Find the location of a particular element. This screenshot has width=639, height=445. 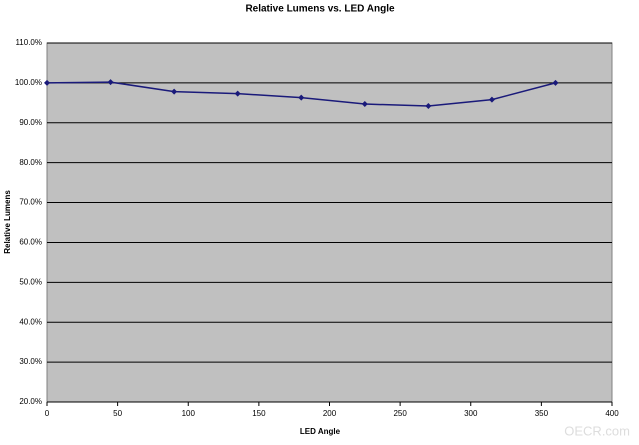

x-tick-label: 400 is located at coordinates (612, 413).